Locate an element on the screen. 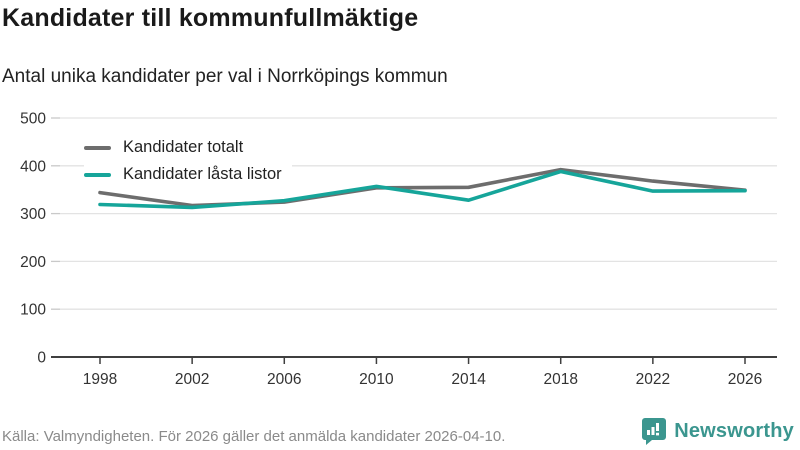 The width and height of the screenshot is (800, 450). legend-swatch-lasta-listor is located at coordinates (97, 174).